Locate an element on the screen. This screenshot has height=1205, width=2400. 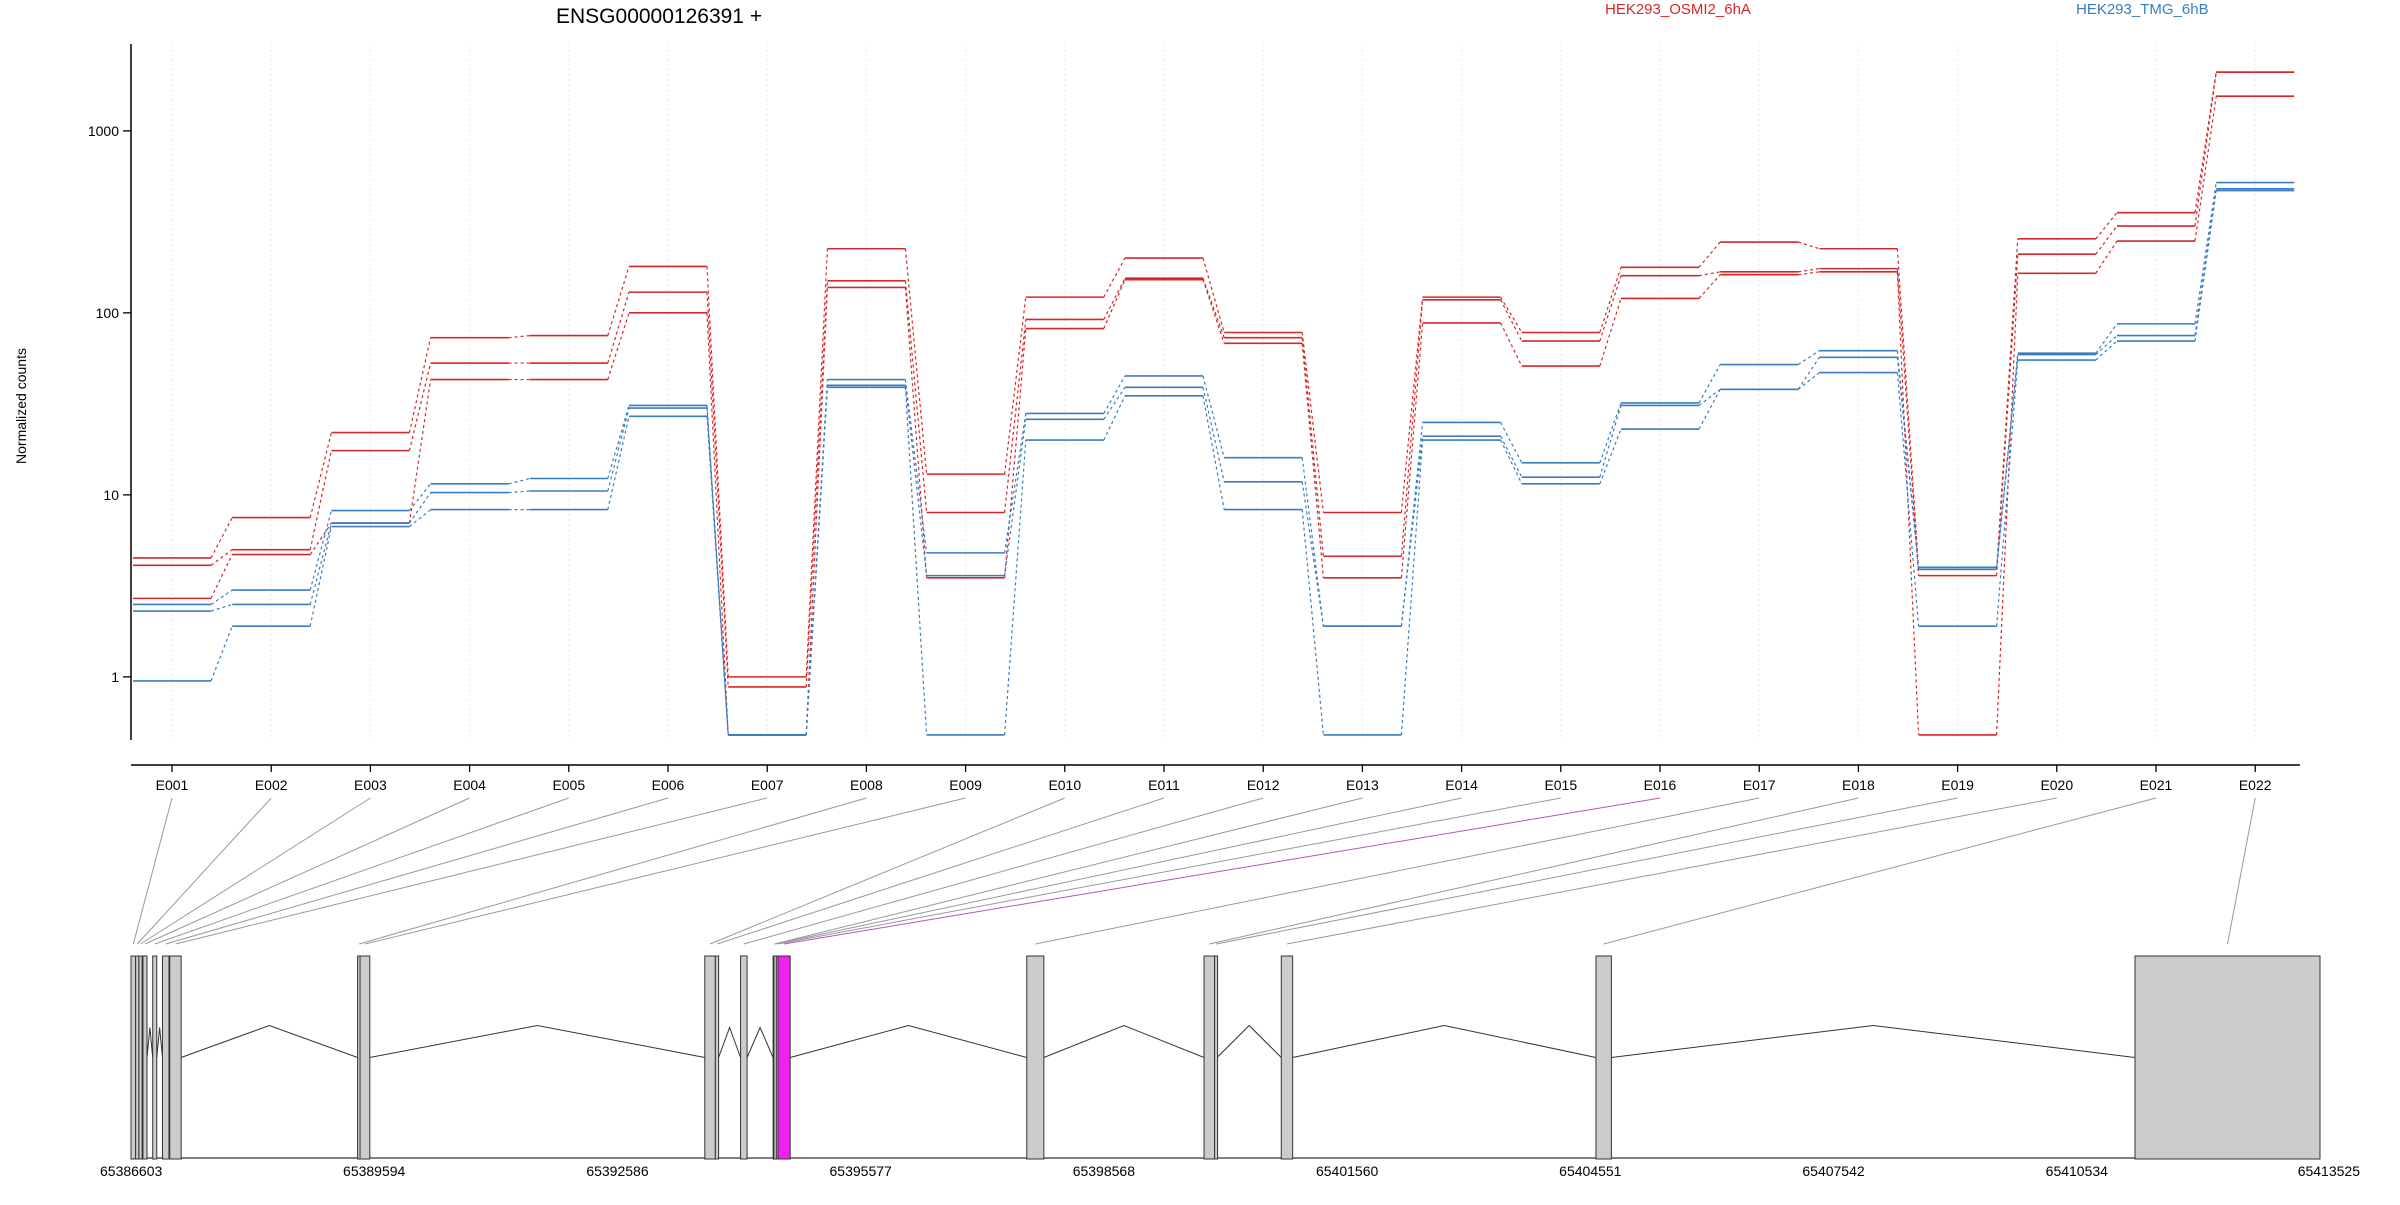
exon-E007 is located at coordinates (175, 1057).